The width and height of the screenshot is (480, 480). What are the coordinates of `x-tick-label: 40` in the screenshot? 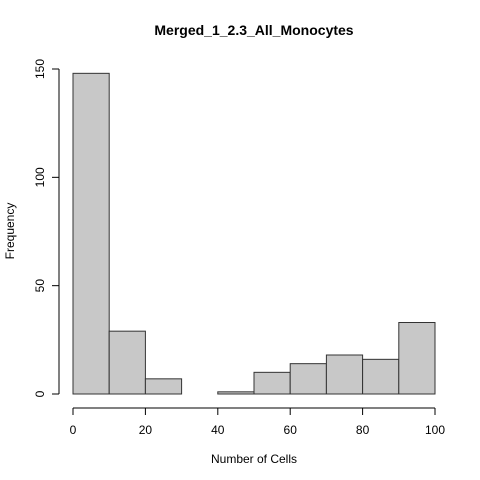 It's located at (218, 430).